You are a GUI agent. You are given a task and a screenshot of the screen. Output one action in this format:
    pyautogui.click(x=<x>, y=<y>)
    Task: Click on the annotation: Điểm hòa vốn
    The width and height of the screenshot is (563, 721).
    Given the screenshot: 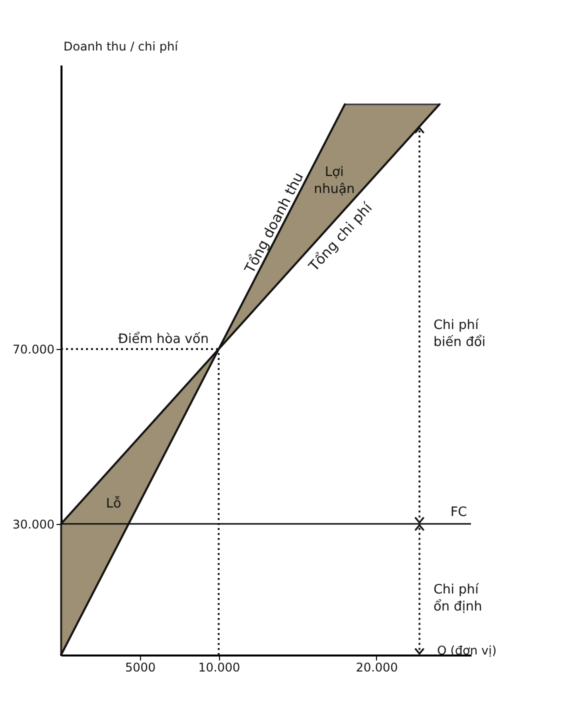 What is the action you would take?
    pyautogui.click(x=163, y=339)
    